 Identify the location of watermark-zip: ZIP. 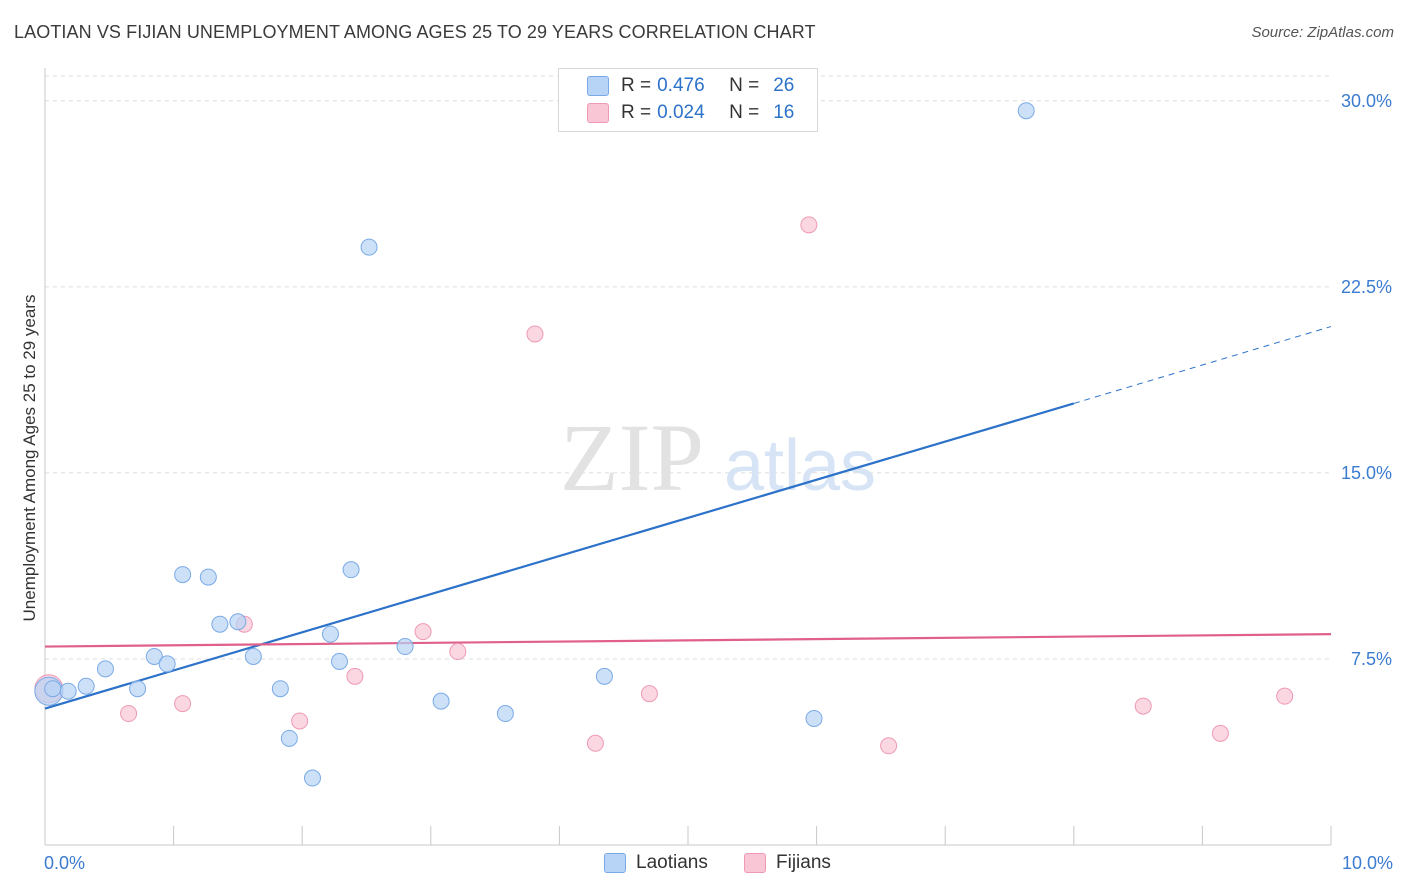
(632, 457).